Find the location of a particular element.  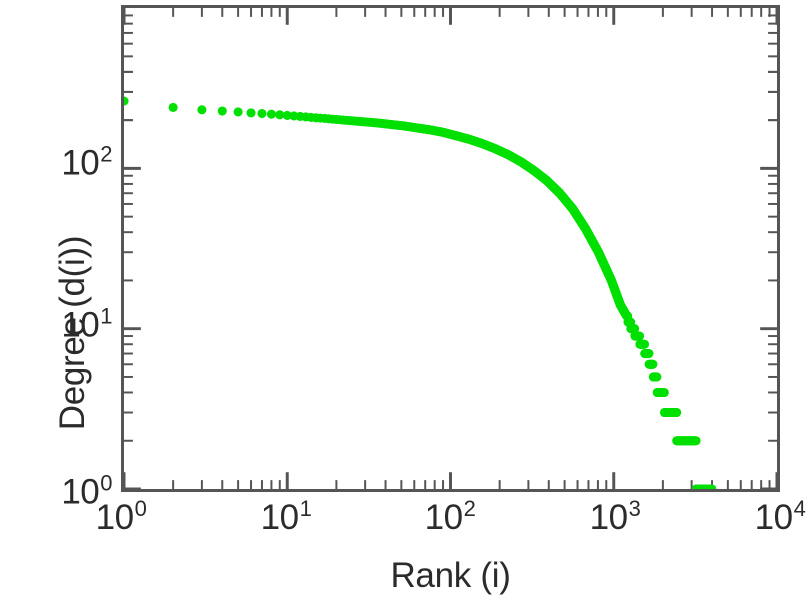

x-tick-label-10000: 10⁴ is located at coordinates (780, 516).